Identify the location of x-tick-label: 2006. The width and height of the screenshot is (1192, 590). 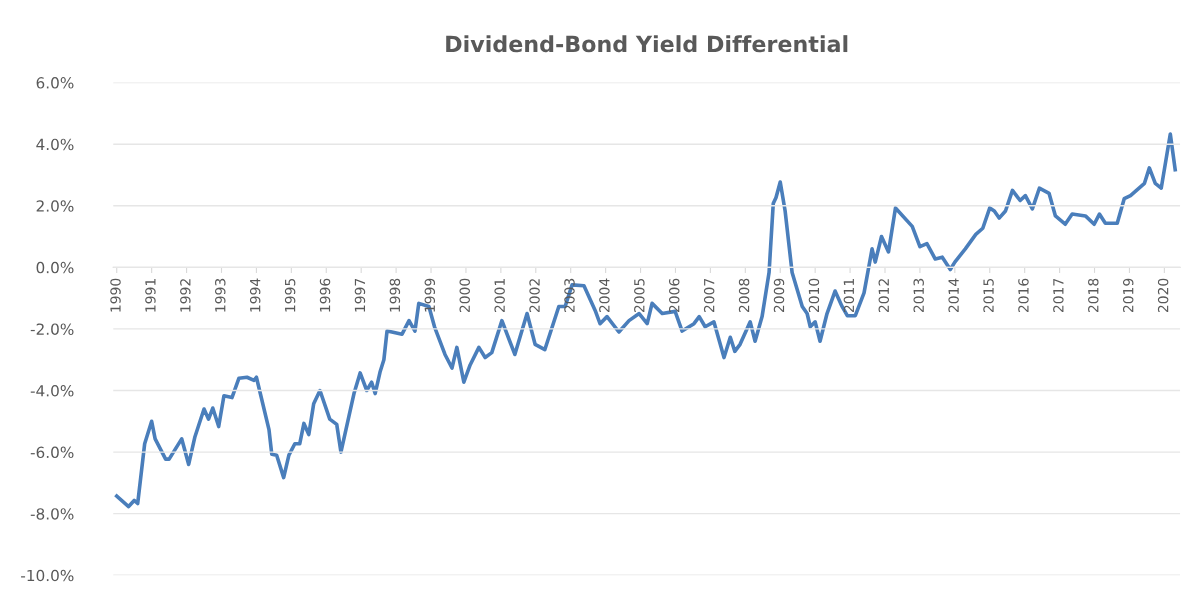
(674, 295).